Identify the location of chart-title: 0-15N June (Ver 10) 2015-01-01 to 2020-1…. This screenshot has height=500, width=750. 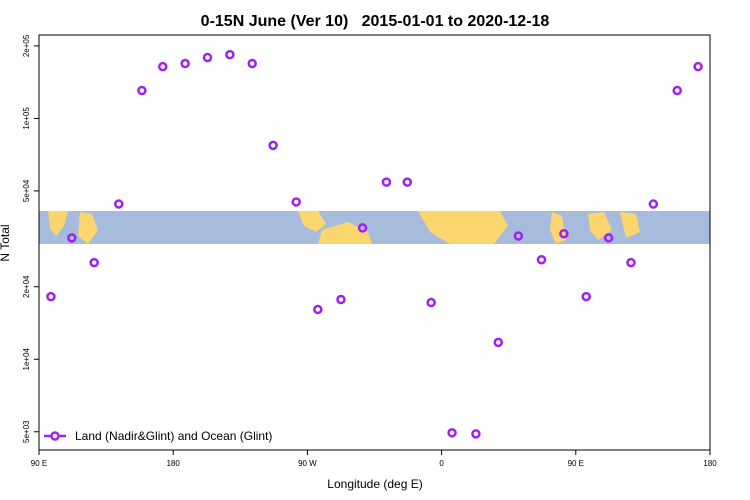
(375, 21).